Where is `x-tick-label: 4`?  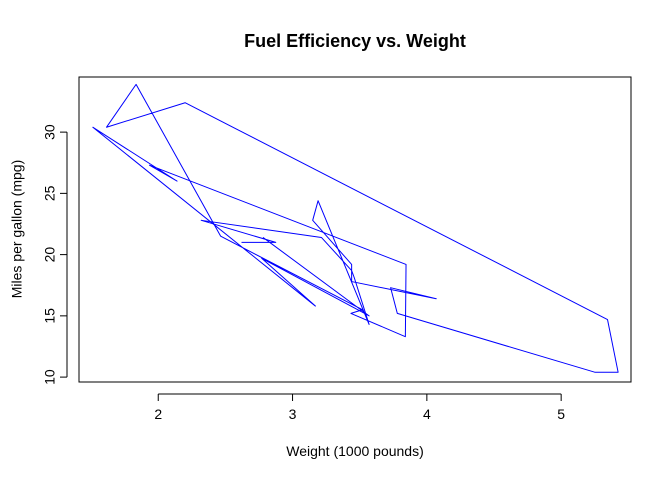
x-tick-label: 4 is located at coordinates (427, 414).